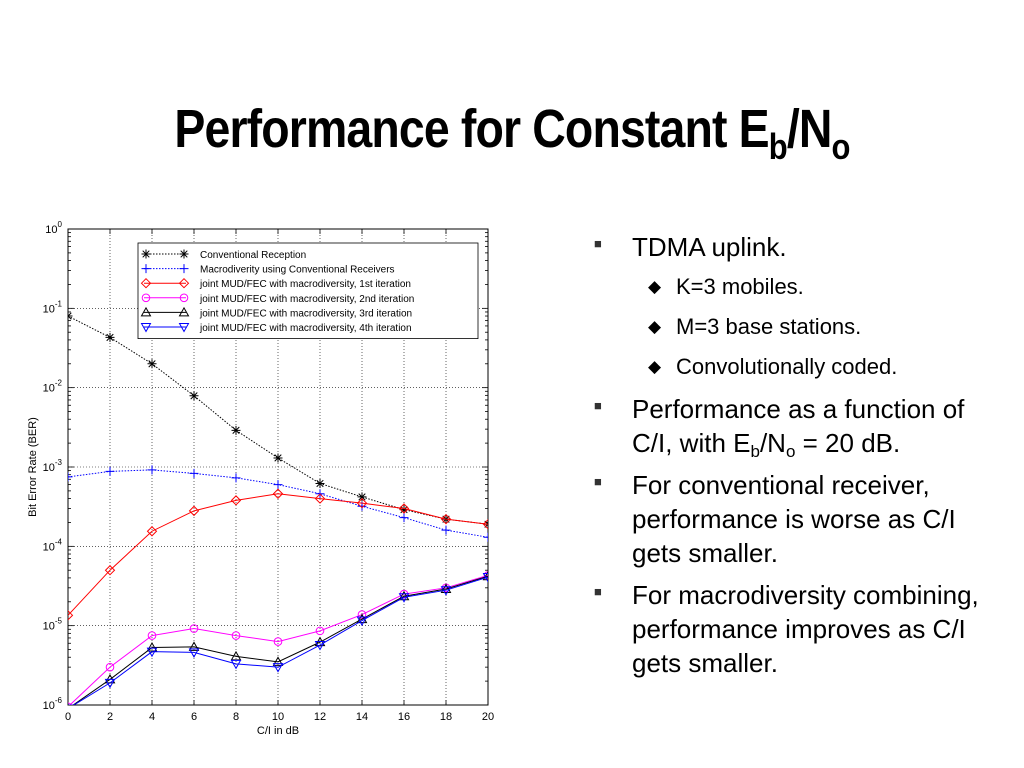 The height and width of the screenshot is (768, 1024). Describe the element at coordinates (404, 717) in the screenshot. I see `x-tick-label: 16` at that location.